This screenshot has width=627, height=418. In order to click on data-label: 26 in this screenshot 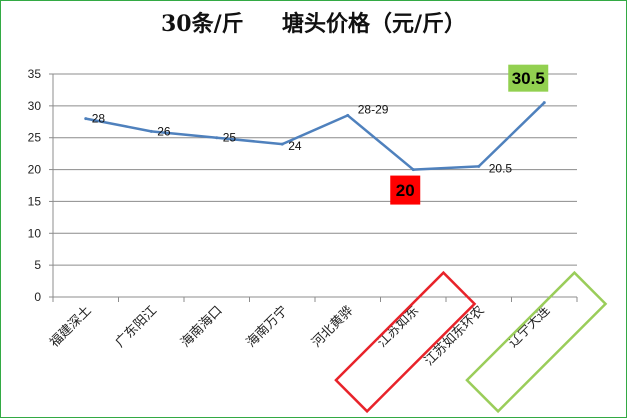, I will do `click(164, 131)`.